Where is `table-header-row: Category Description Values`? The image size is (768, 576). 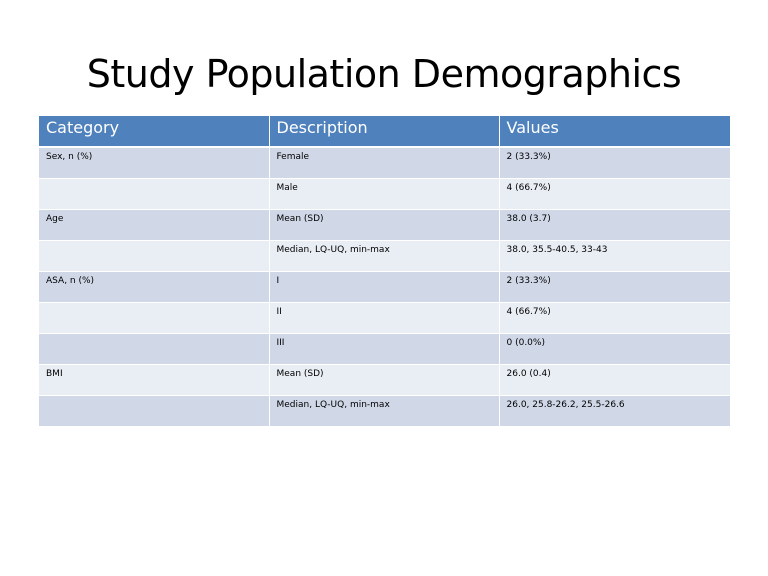
table-header-row: Category Description Values is located at coordinates (384, 132).